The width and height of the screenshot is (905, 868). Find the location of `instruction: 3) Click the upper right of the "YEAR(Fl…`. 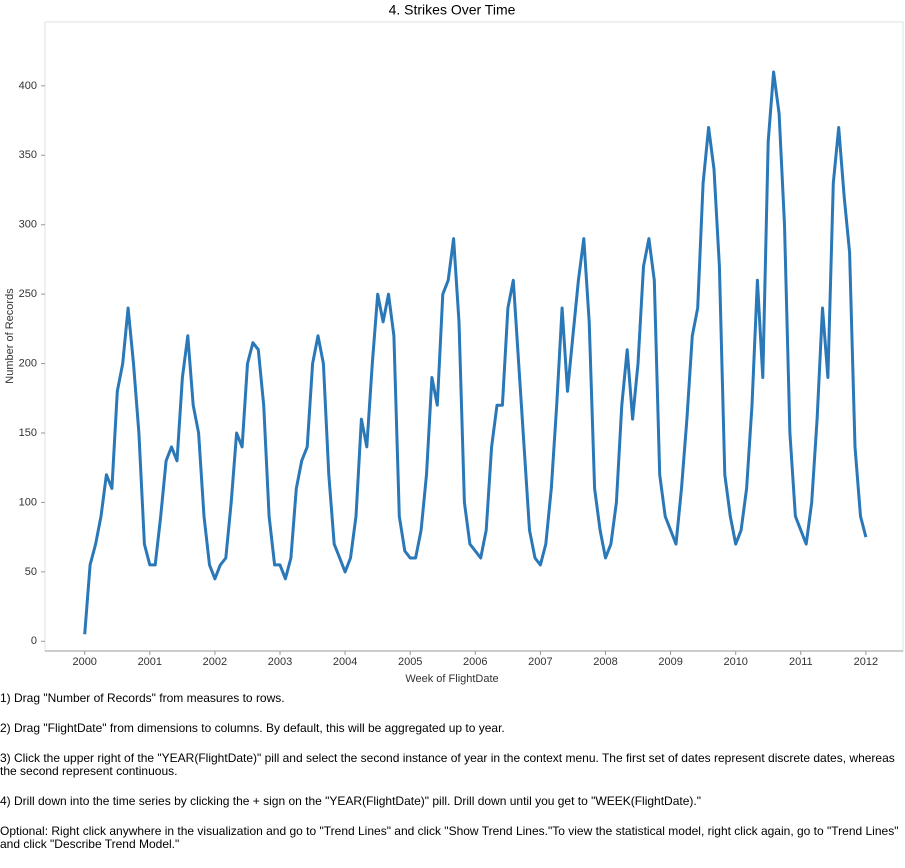

instruction: 3) Click the upper right of the "YEAR(Fl… is located at coordinates (447, 764).